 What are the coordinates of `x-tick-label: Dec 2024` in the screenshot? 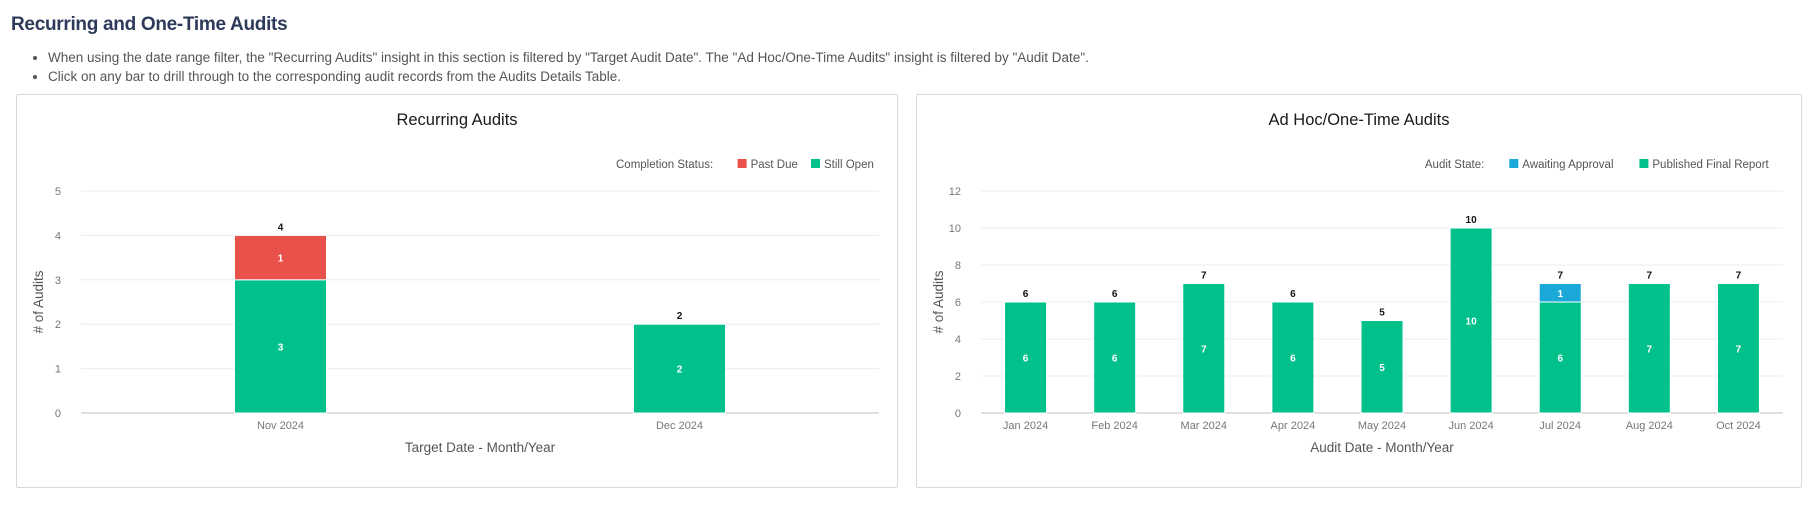 It's located at (679, 426).